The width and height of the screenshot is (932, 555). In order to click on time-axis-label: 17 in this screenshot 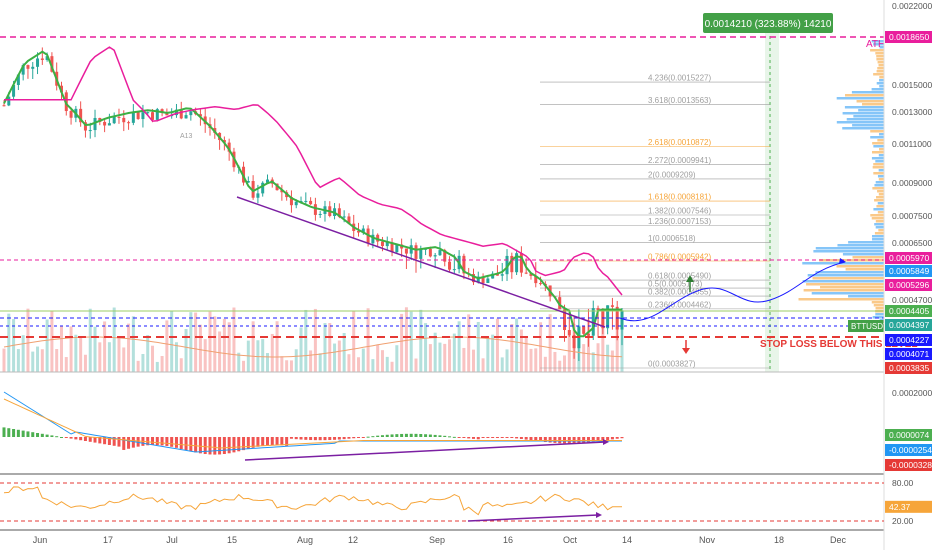, I will do `click(108, 540)`.